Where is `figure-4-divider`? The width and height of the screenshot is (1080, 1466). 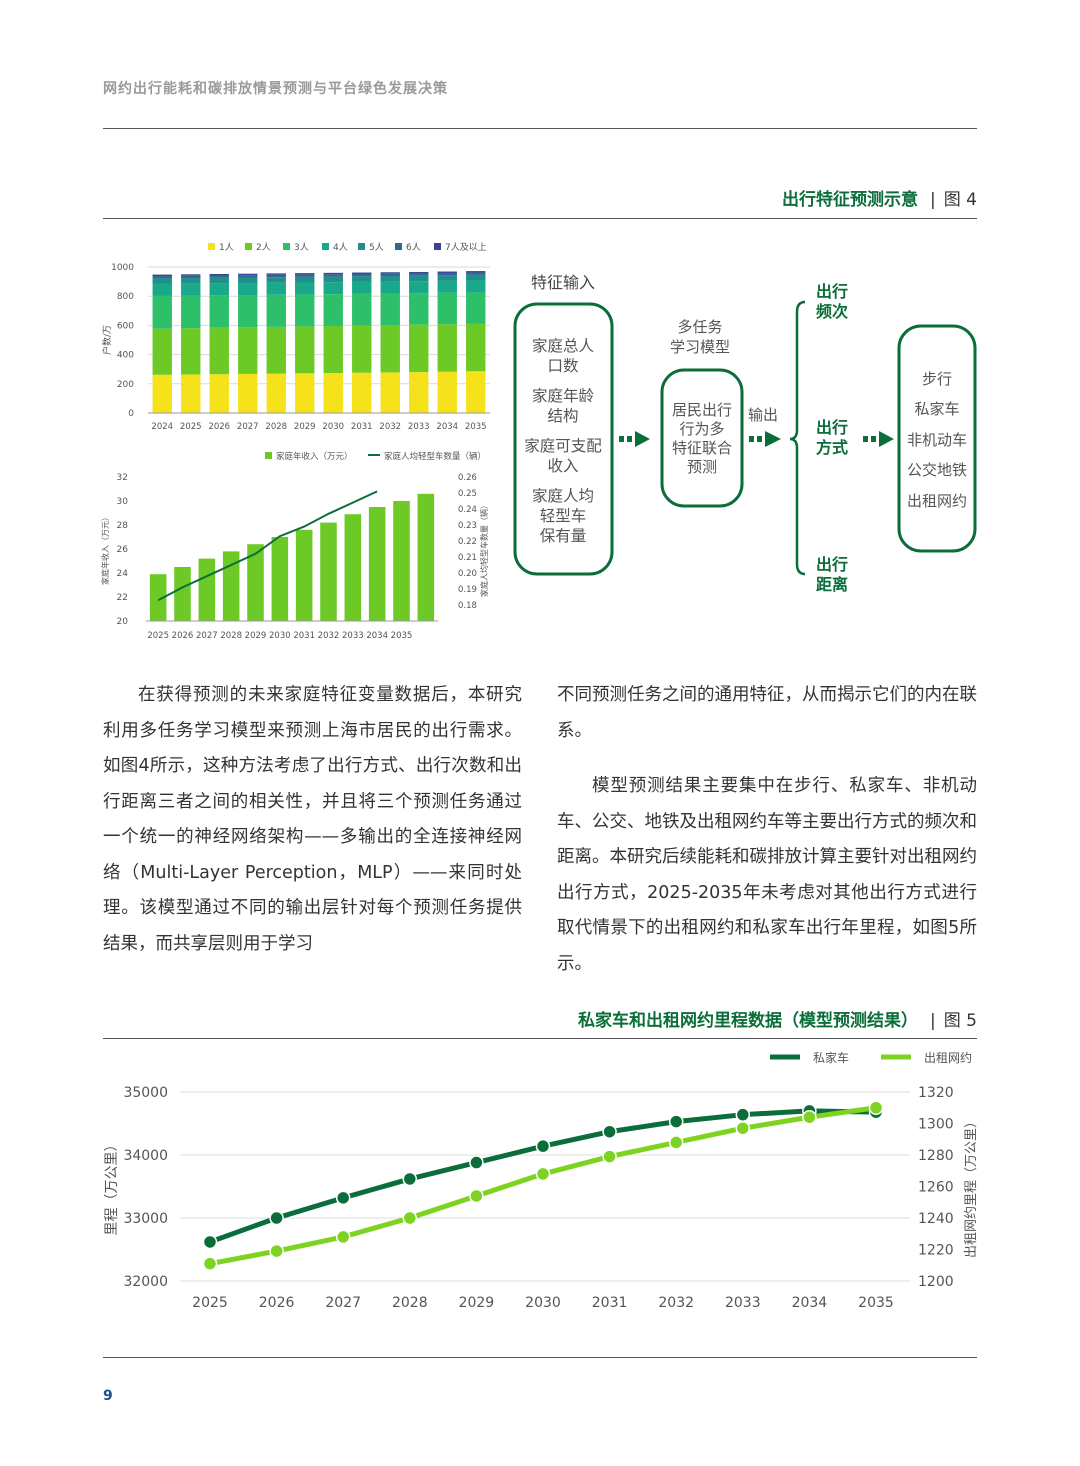
figure-4-divider is located at coordinates (540, 218).